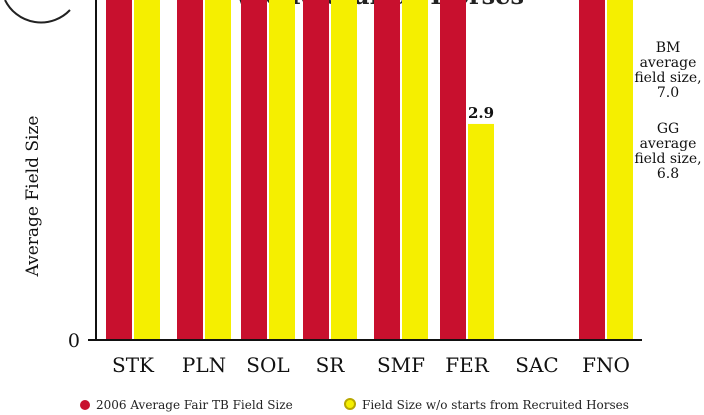 This screenshot has width=704, height=415. Describe the element at coordinates (82, 341) in the screenshot. I see `y-axis-ticks: 05678` at that location.